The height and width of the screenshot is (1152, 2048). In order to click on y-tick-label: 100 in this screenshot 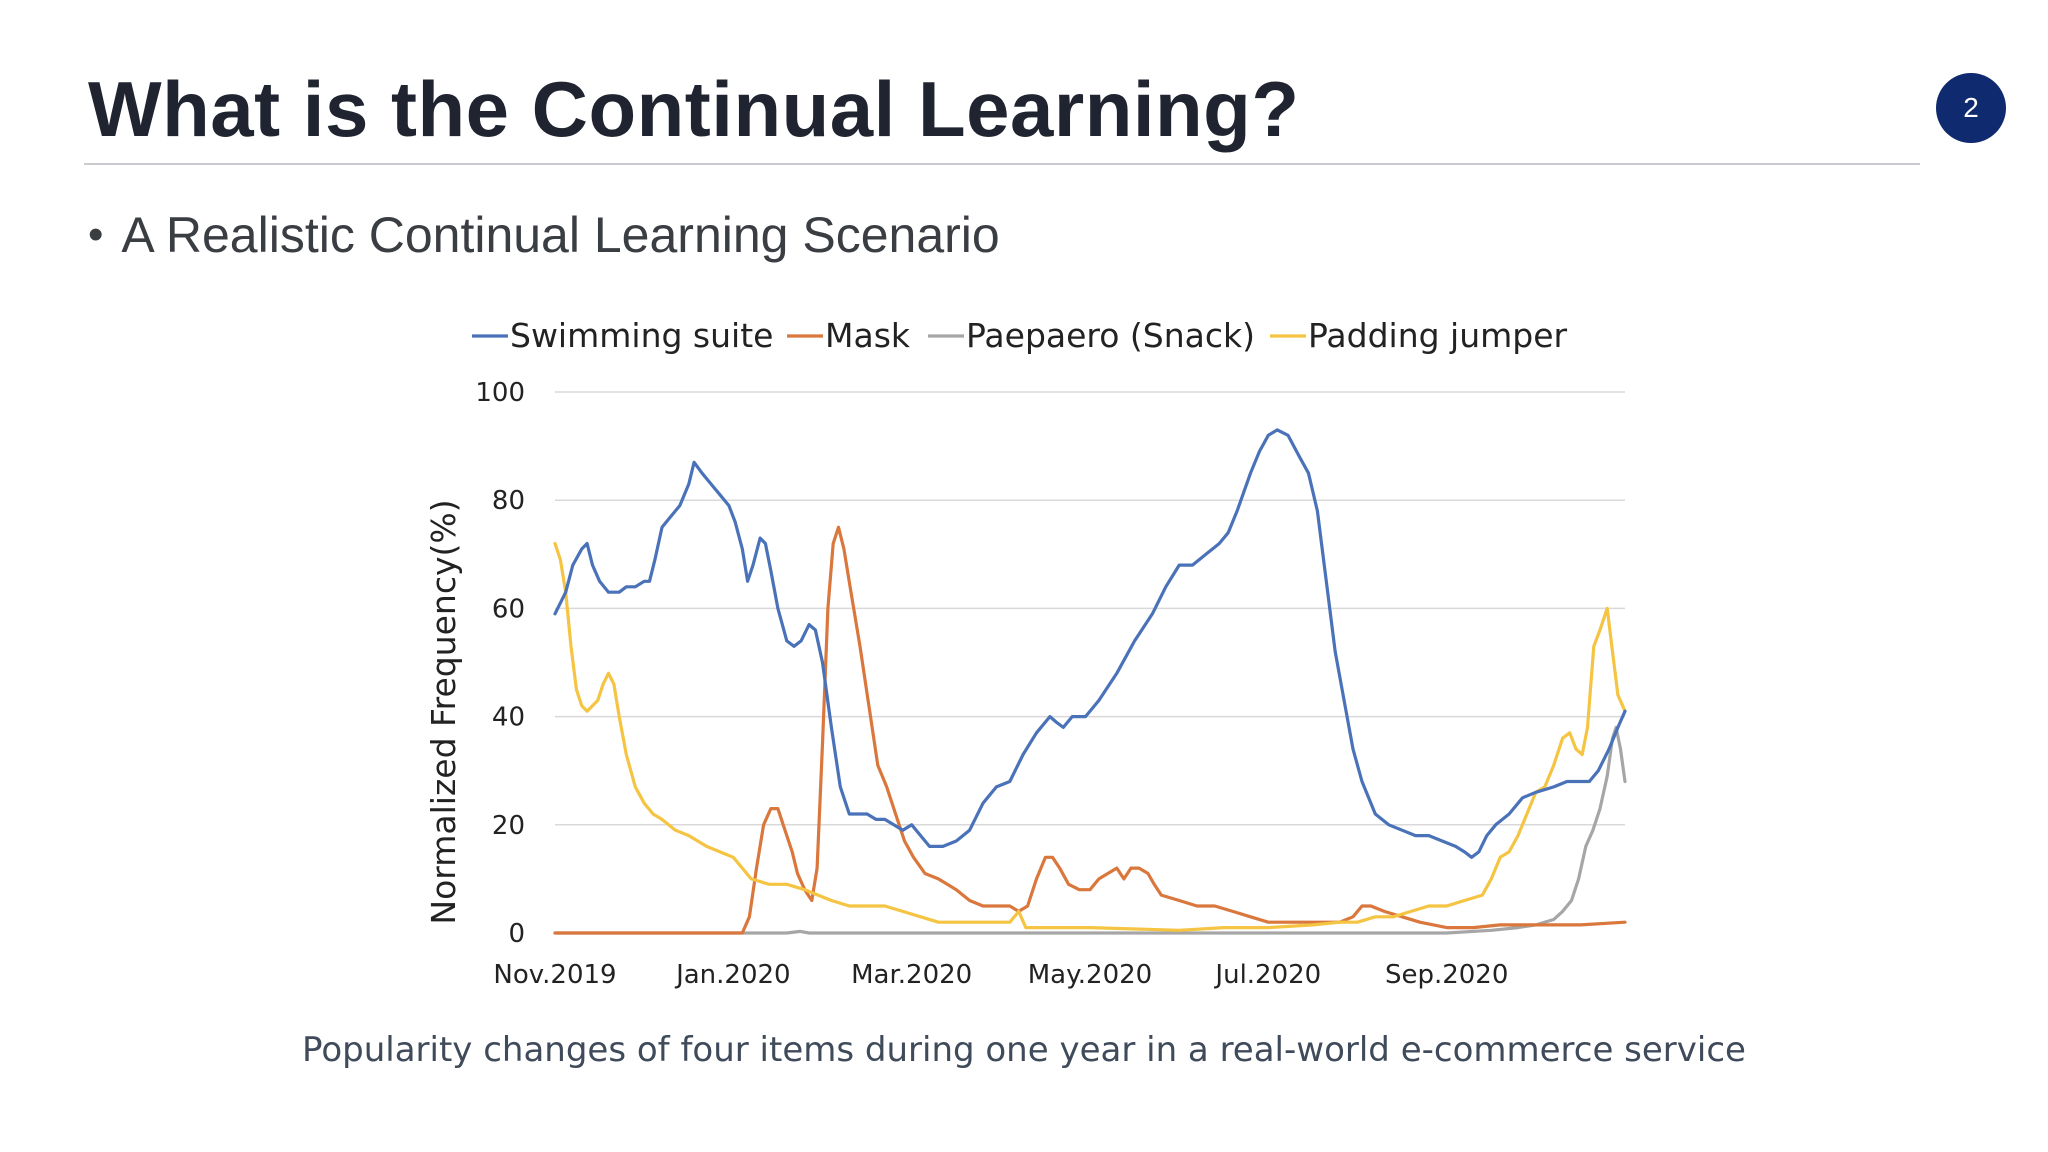, I will do `click(500, 393)`.